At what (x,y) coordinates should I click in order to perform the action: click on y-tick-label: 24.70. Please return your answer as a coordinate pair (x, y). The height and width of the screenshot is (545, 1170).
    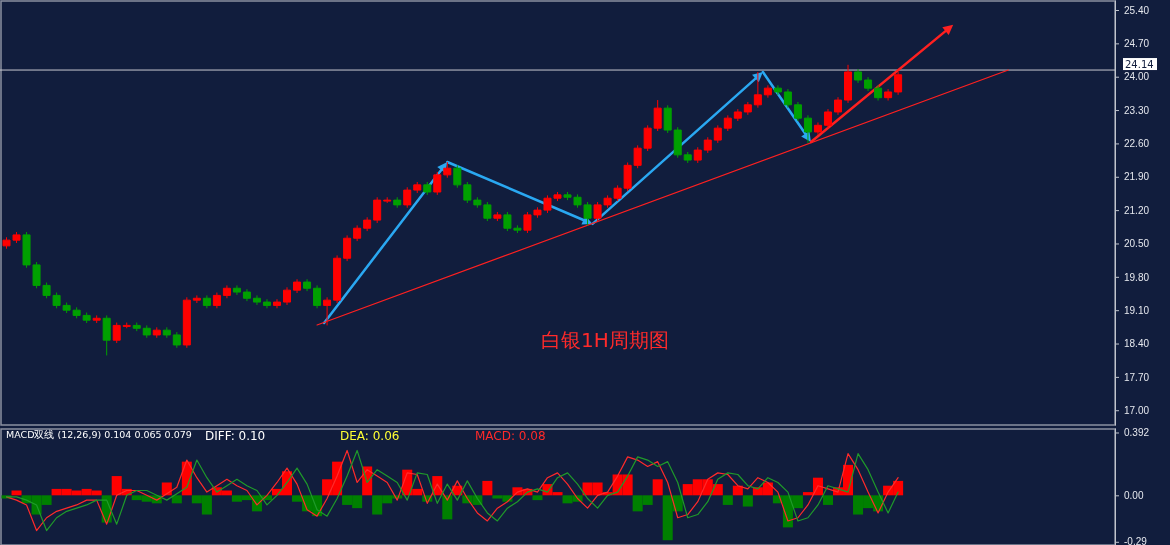
    Looking at the image, I should click on (1137, 44).